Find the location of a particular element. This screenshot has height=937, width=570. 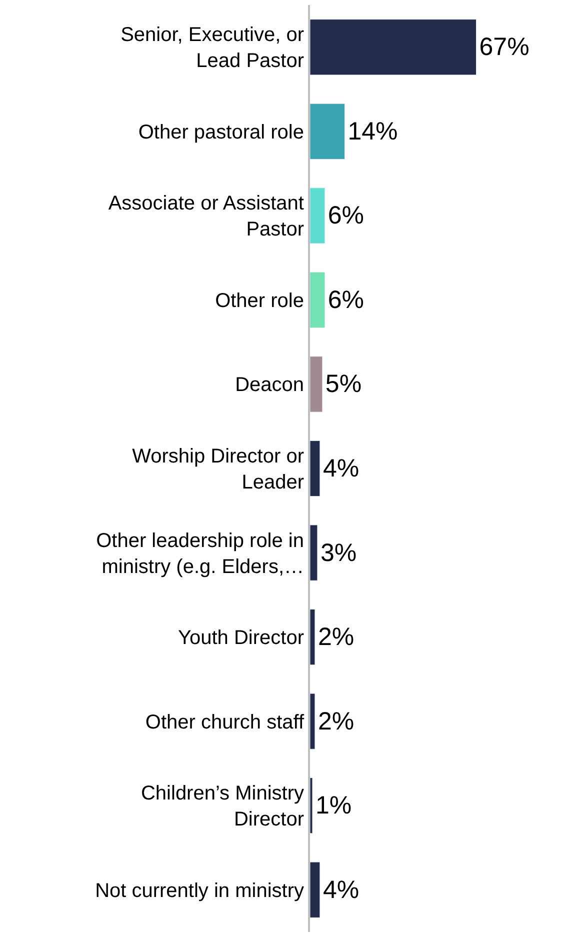

y-tick-label: Other pastoral role is located at coordinates (221, 132).